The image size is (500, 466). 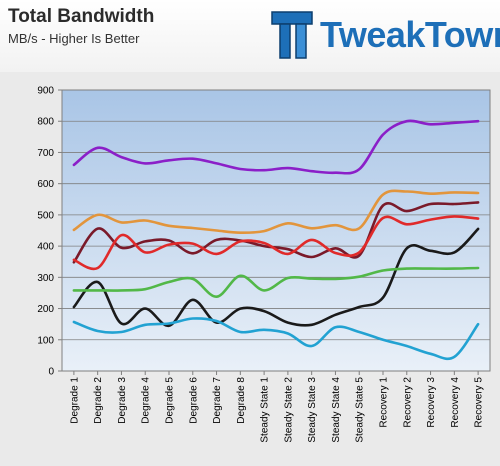 I want to click on x-tick-label: Recovery 2, so click(x=407, y=402).